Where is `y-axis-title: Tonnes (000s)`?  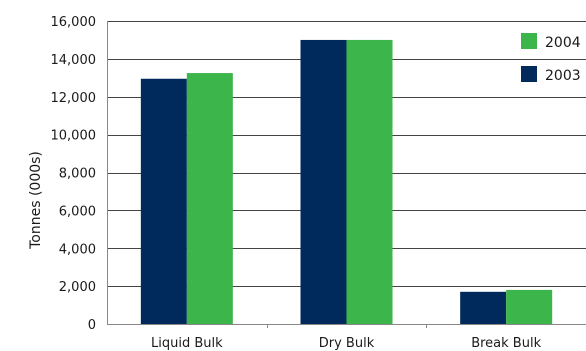 y-axis-title: Tonnes (000s) is located at coordinates (36, 200).